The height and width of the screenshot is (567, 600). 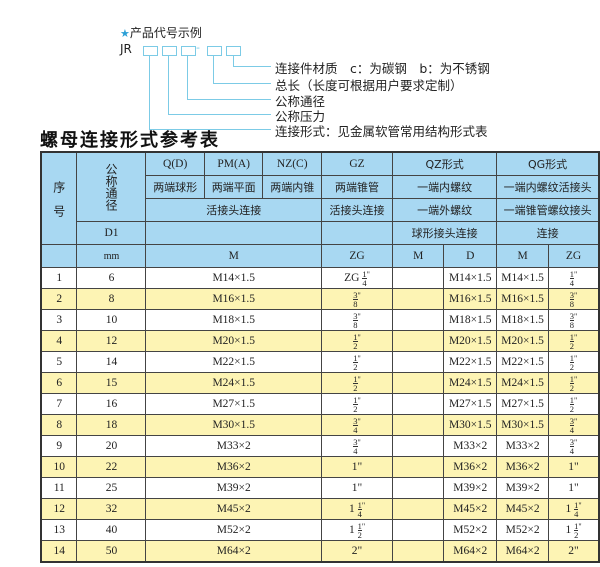 What do you see at coordinates (470, 256) in the screenshot?
I see `header-qz-d: D` at bounding box center [470, 256].